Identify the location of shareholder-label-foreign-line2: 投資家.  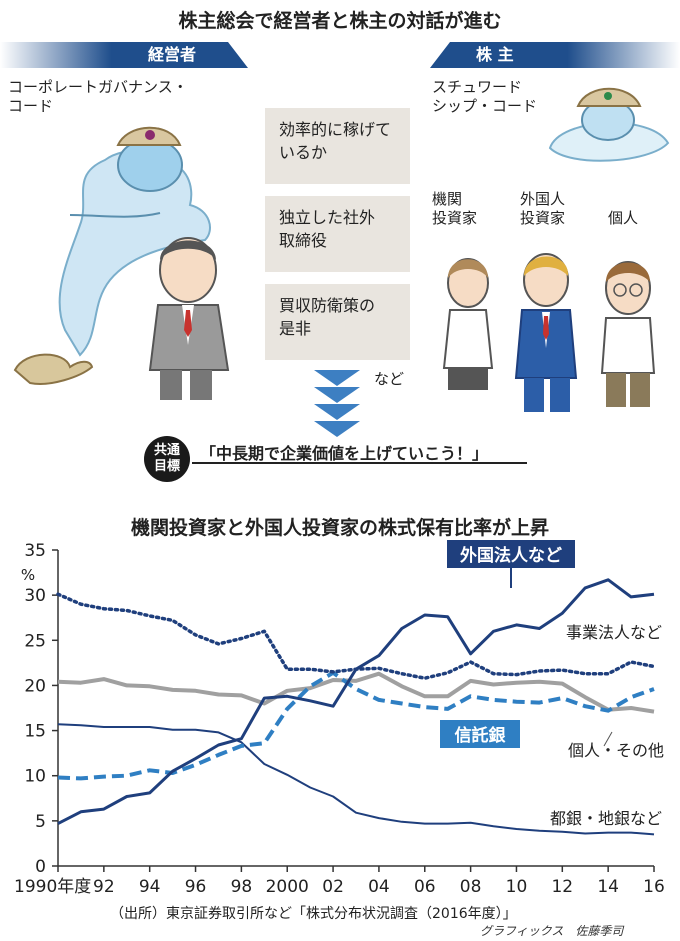
(543, 218).